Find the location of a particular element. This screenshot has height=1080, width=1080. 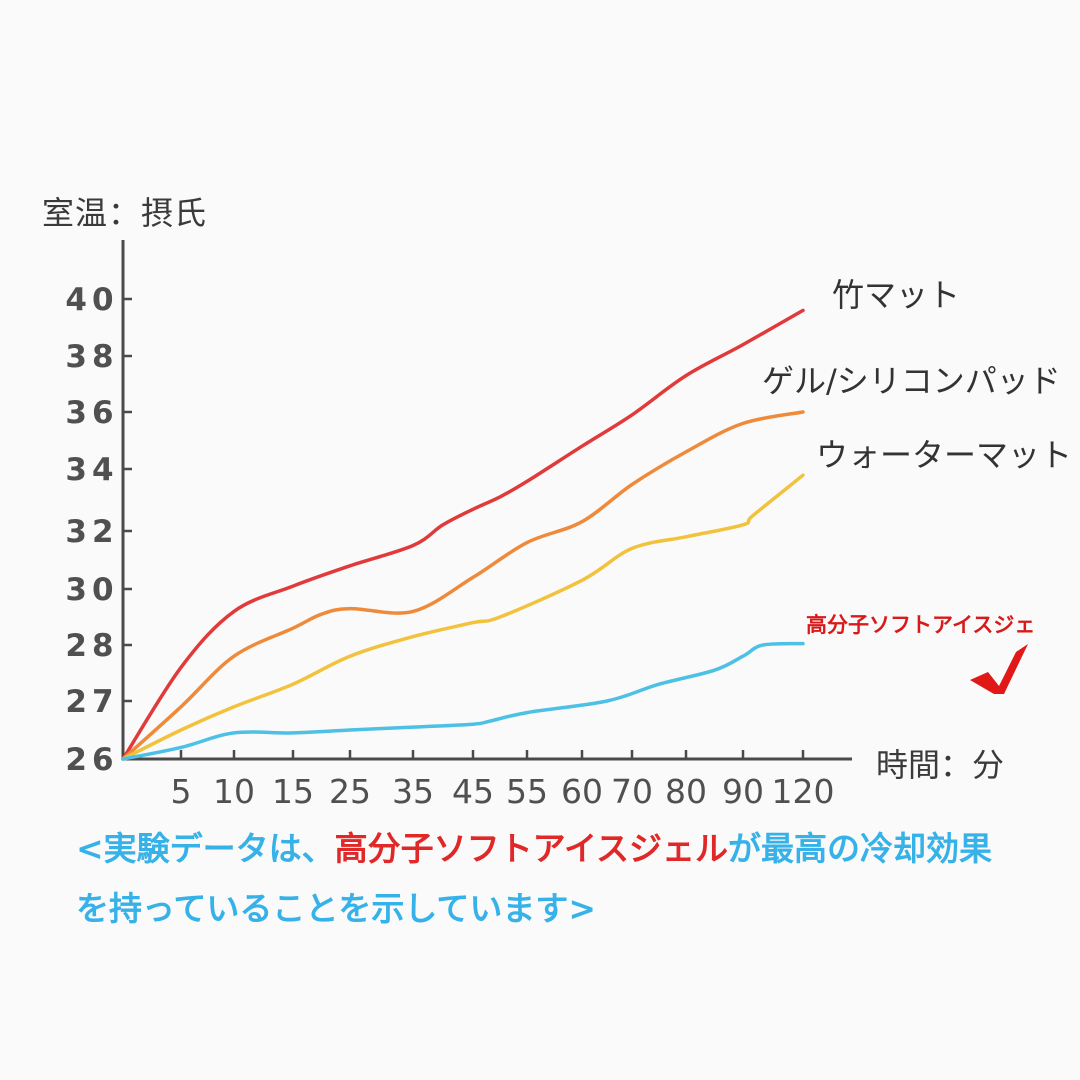

x-tick-label: 15 is located at coordinates (293, 791).